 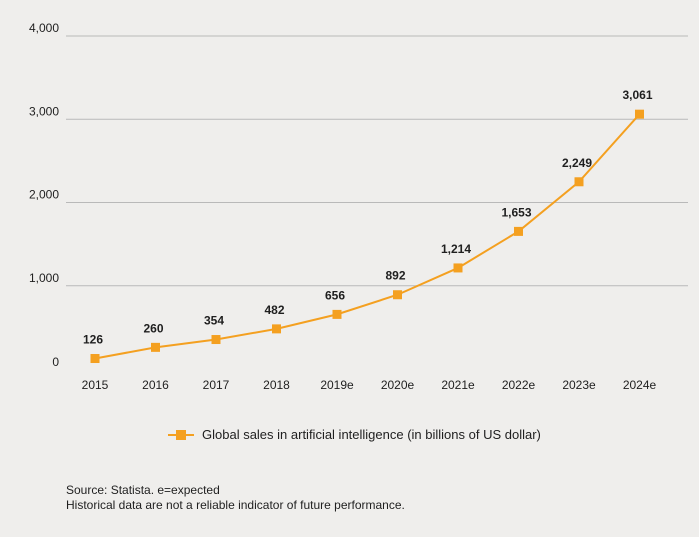 I want to click on x-tick-label: 2021e, so click(x=458, y=385).